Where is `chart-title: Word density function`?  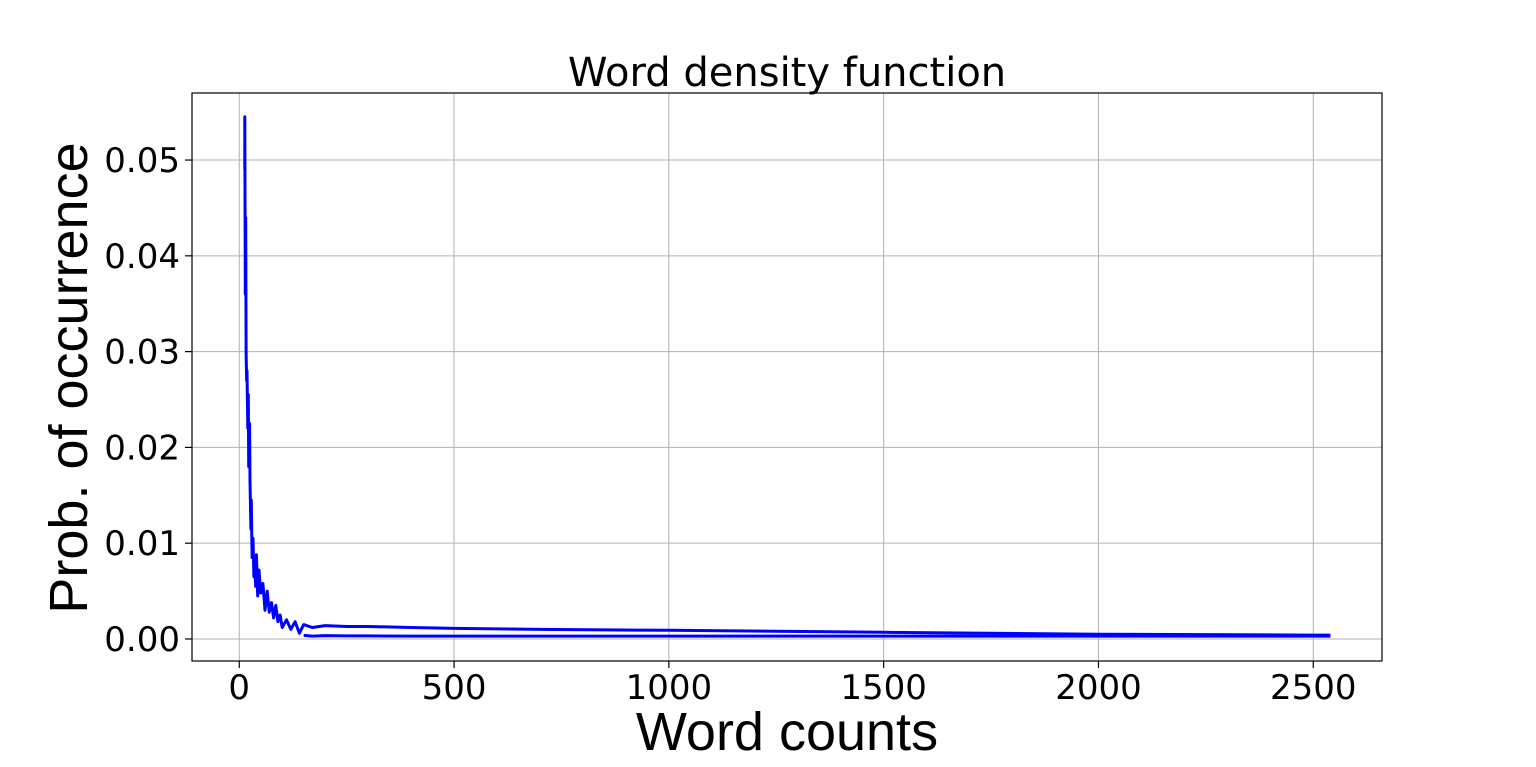 chart-title: Word density function is located at coordinates (787, 73).